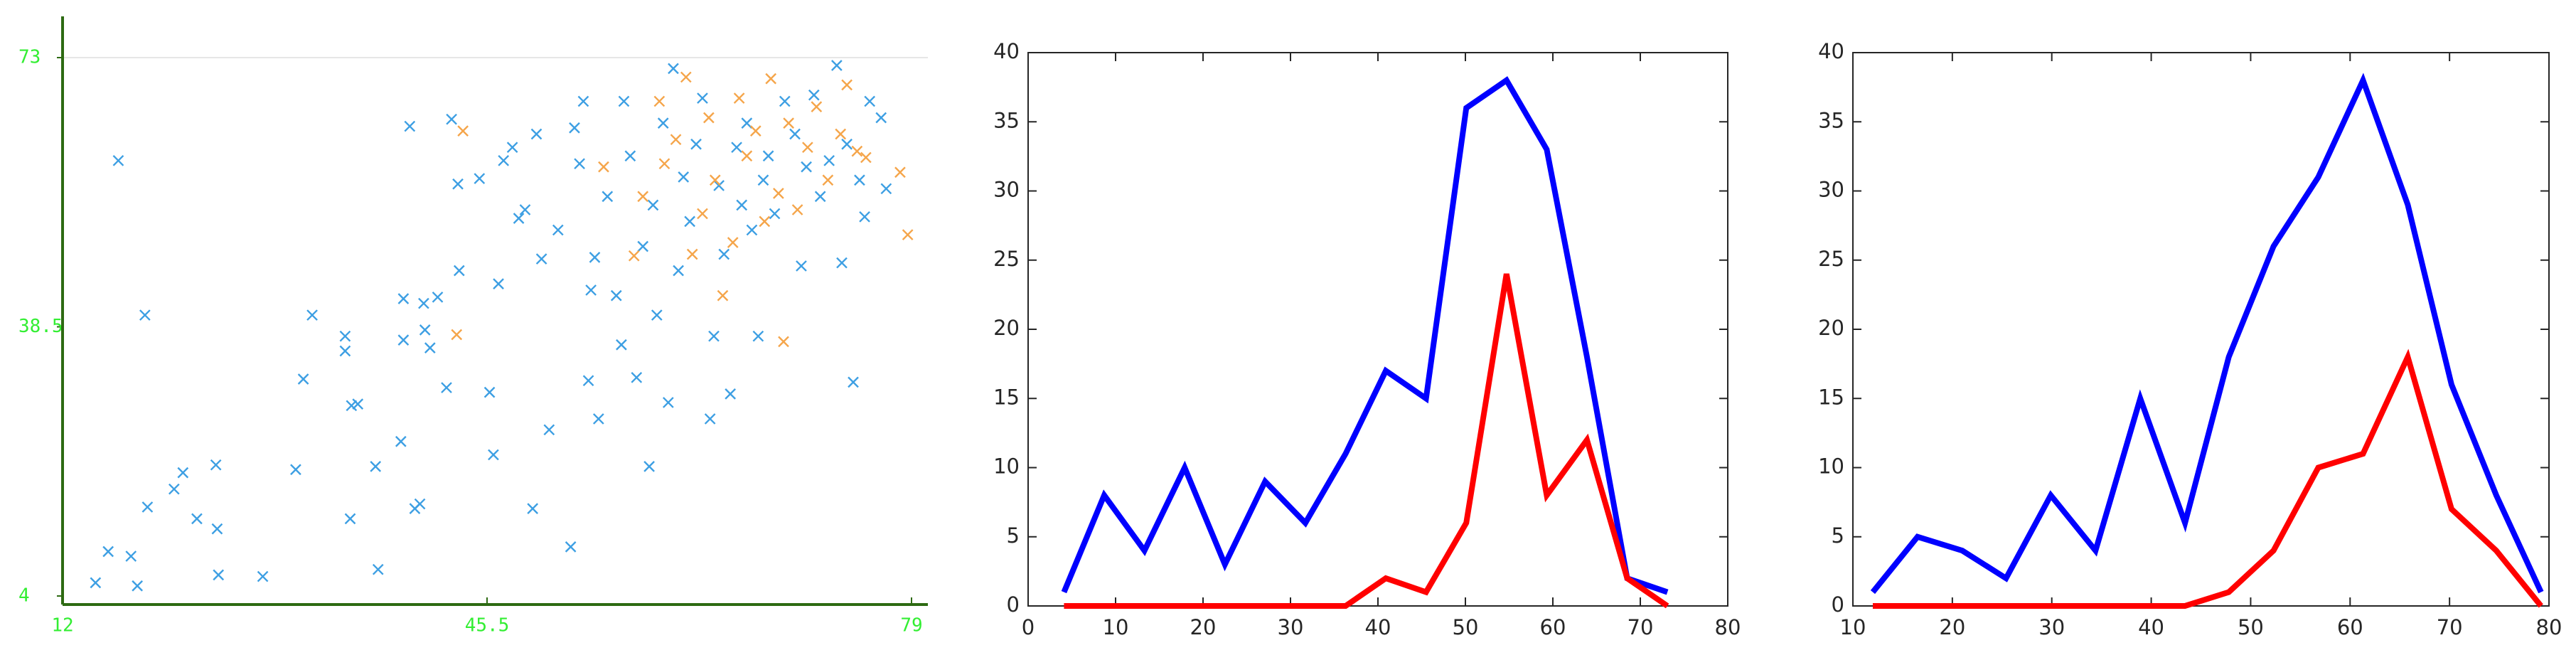 The width and height of the screenshot is (2576, 660). I want to click on y-tick-label: 35, so click(1831, 120).